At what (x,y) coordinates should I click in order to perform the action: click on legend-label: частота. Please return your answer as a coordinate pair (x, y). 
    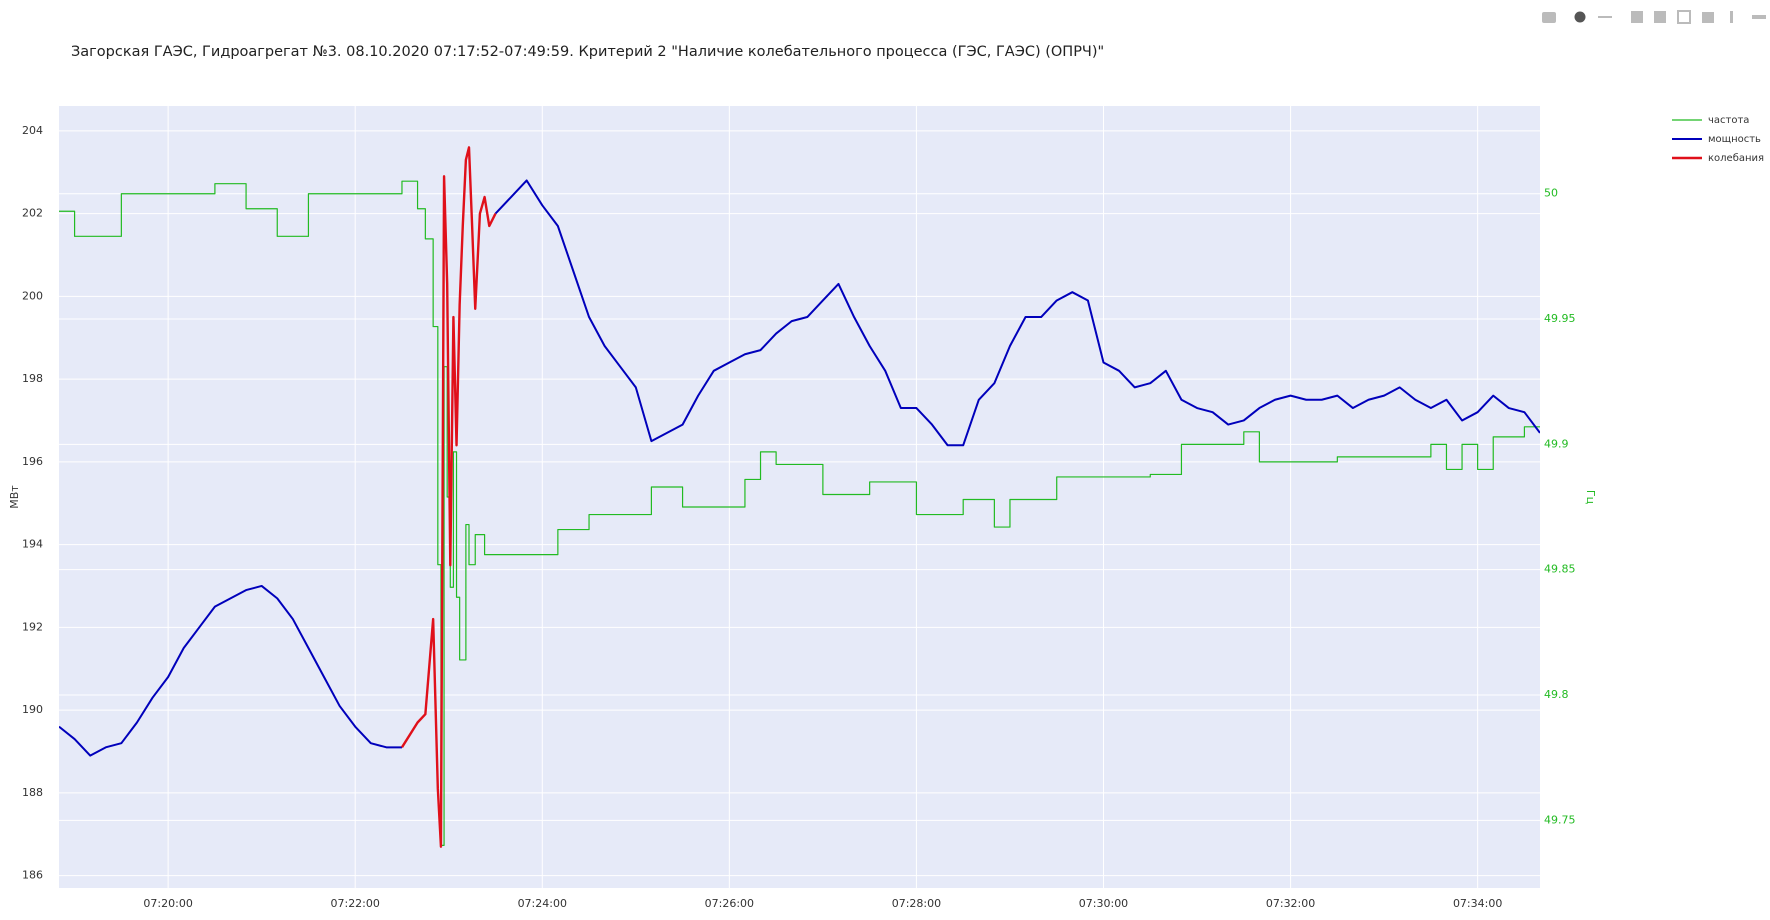
    Looking at the image, I should click on (1728, 120).